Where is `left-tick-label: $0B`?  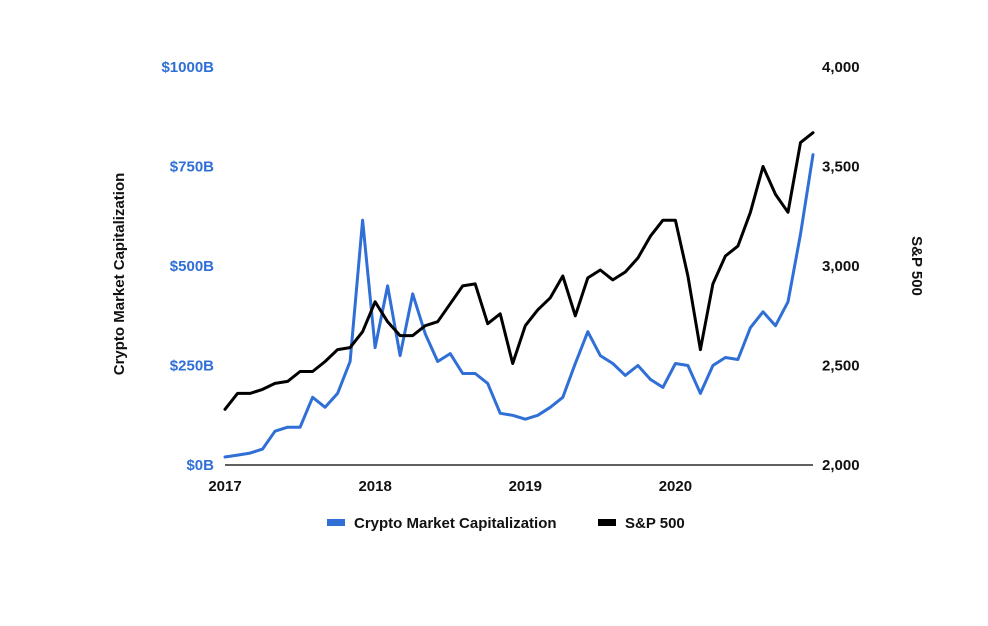 left-tick-label: $0B is located at coordinates (200, 465).